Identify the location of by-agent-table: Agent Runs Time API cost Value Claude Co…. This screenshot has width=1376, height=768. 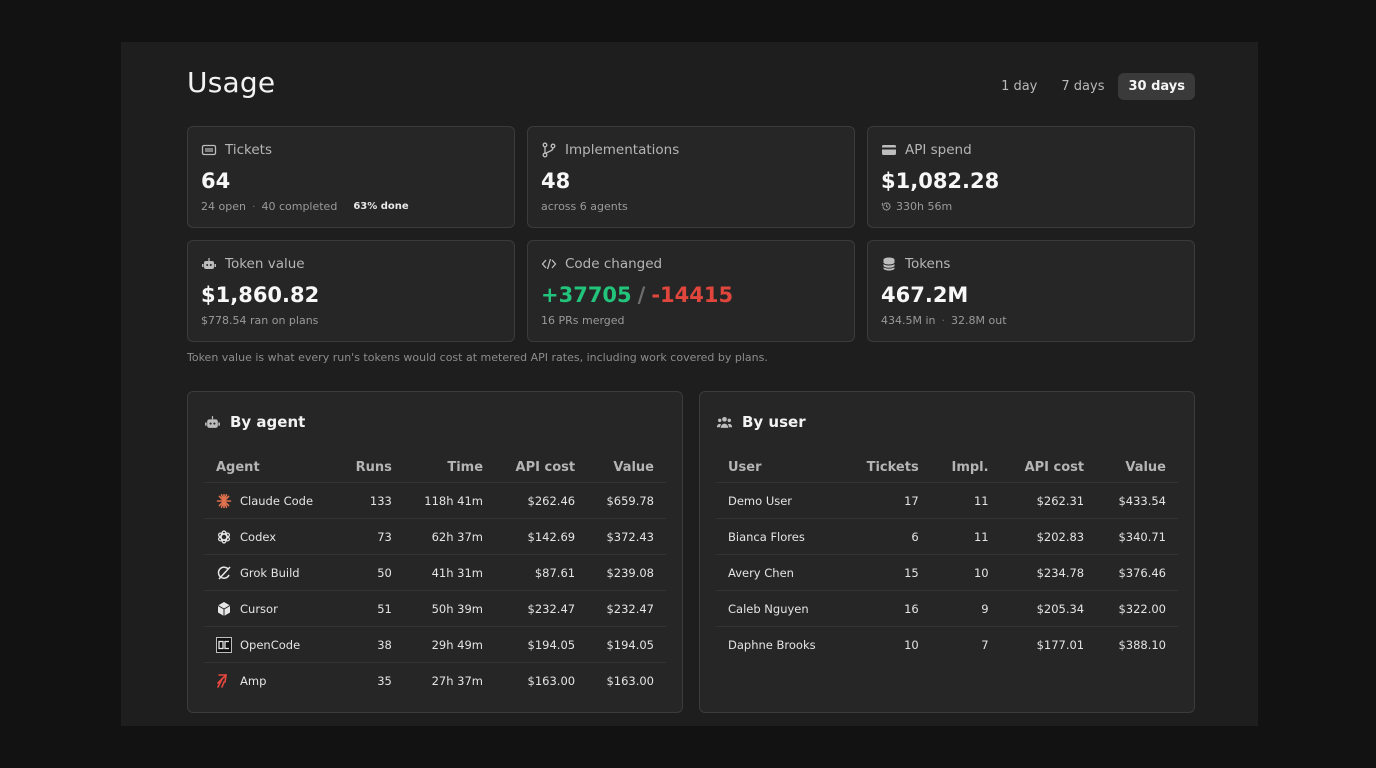
(435, 575).